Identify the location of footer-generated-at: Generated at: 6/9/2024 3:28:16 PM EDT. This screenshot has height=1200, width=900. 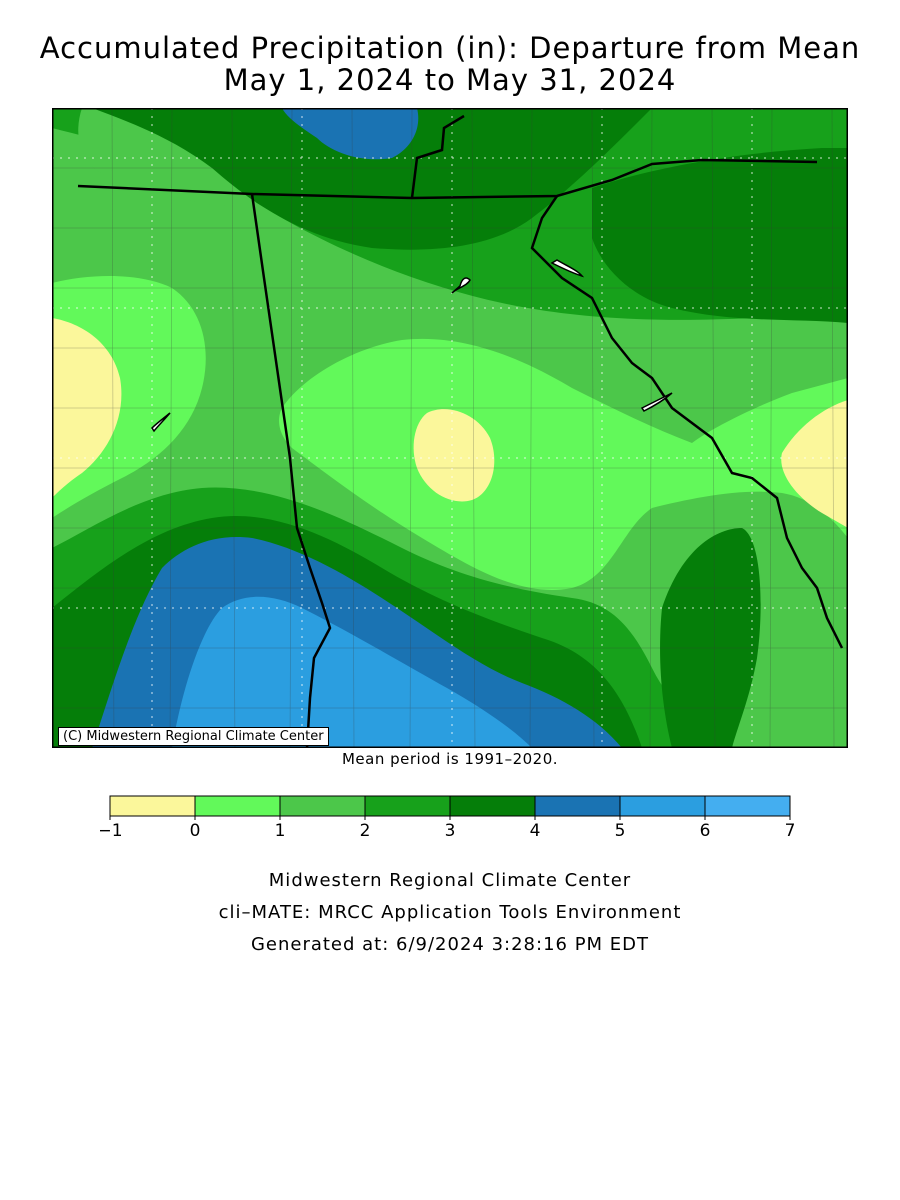
(450, 944).